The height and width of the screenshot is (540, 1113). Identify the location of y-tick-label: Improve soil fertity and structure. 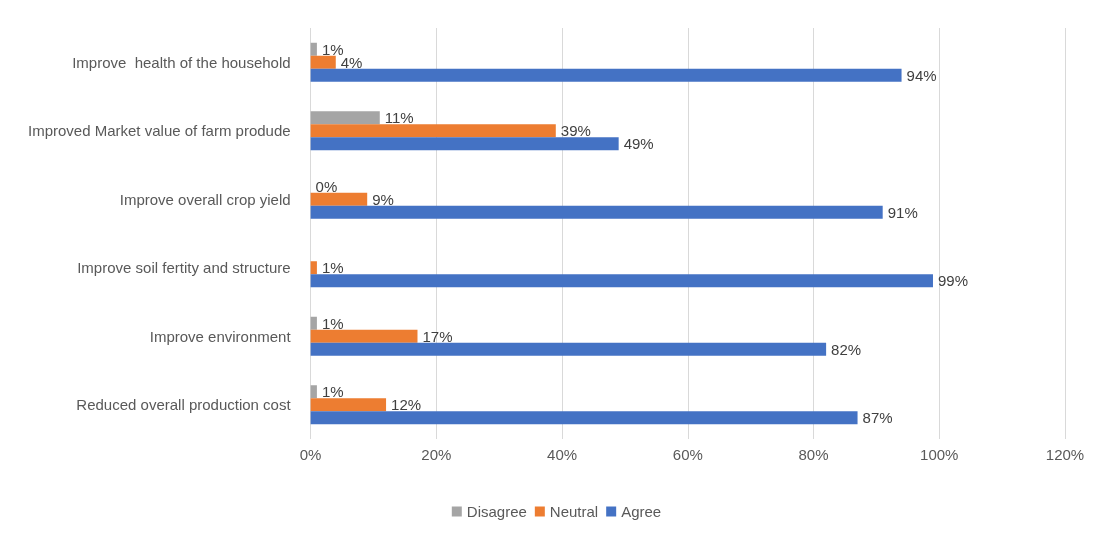
(184, 268).